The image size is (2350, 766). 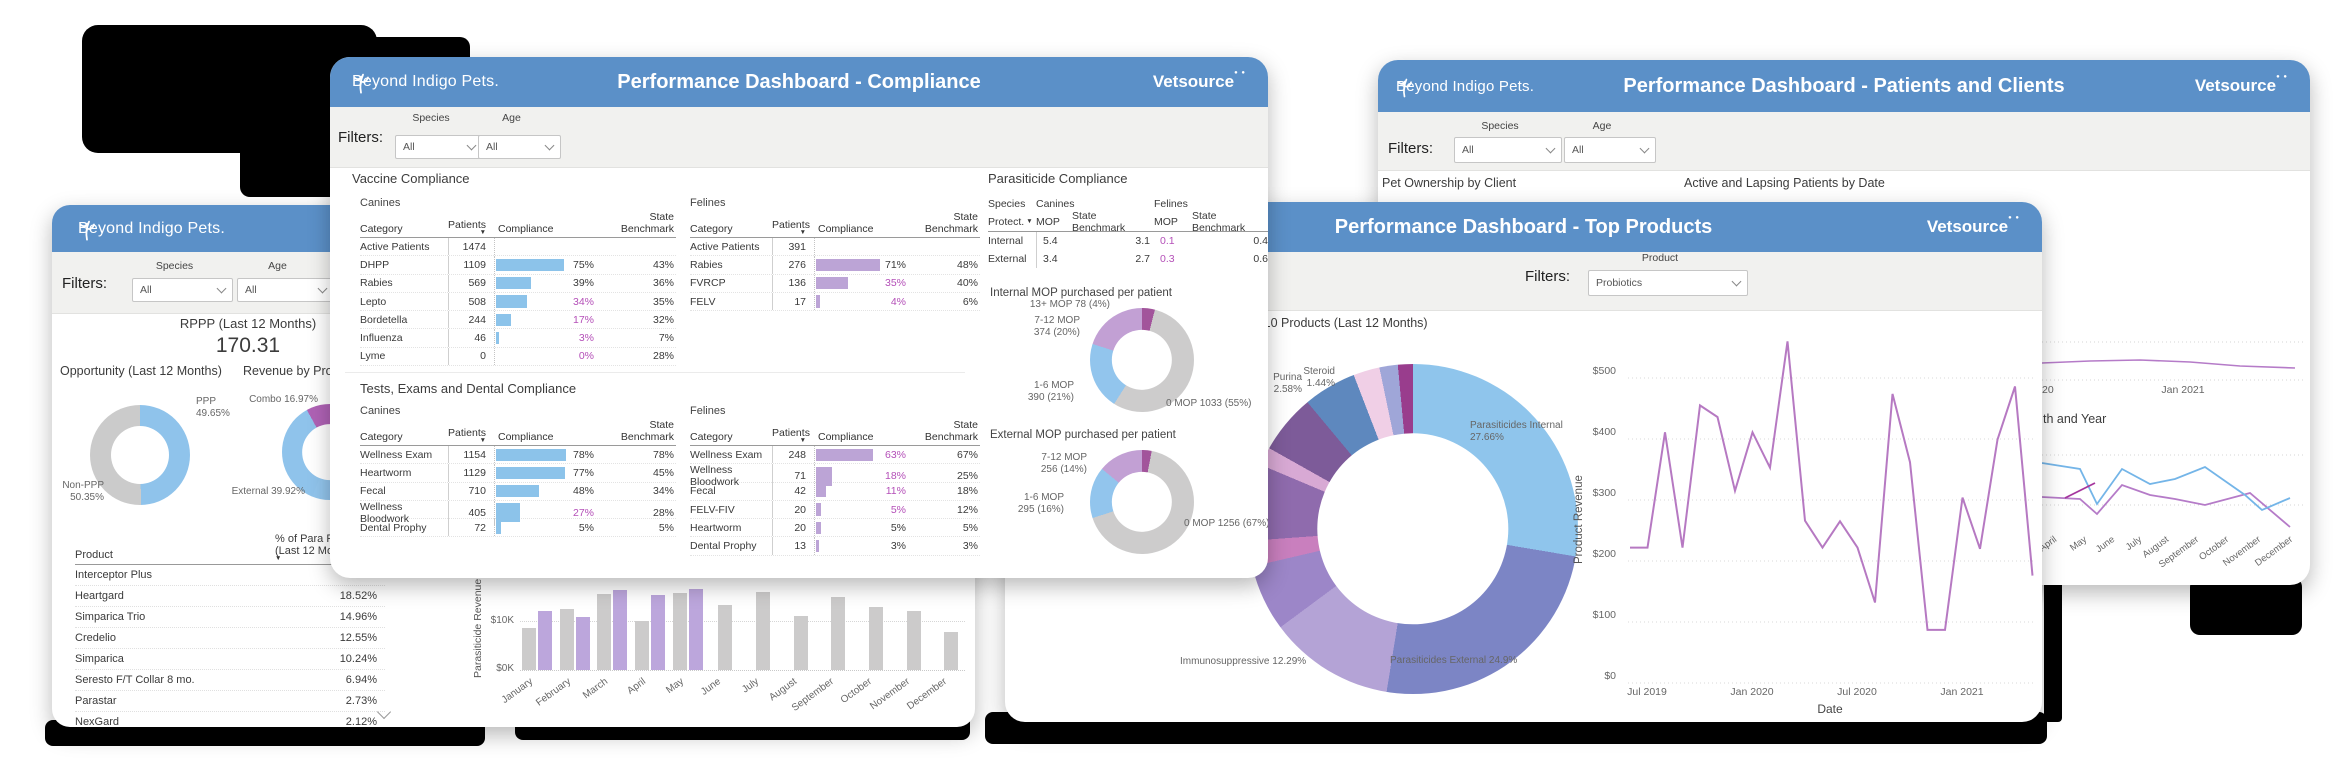 What do you see at coordinates (549, 145) in the screenshot?
I see `chevron-down-icon` at bounding box center [549, 145].